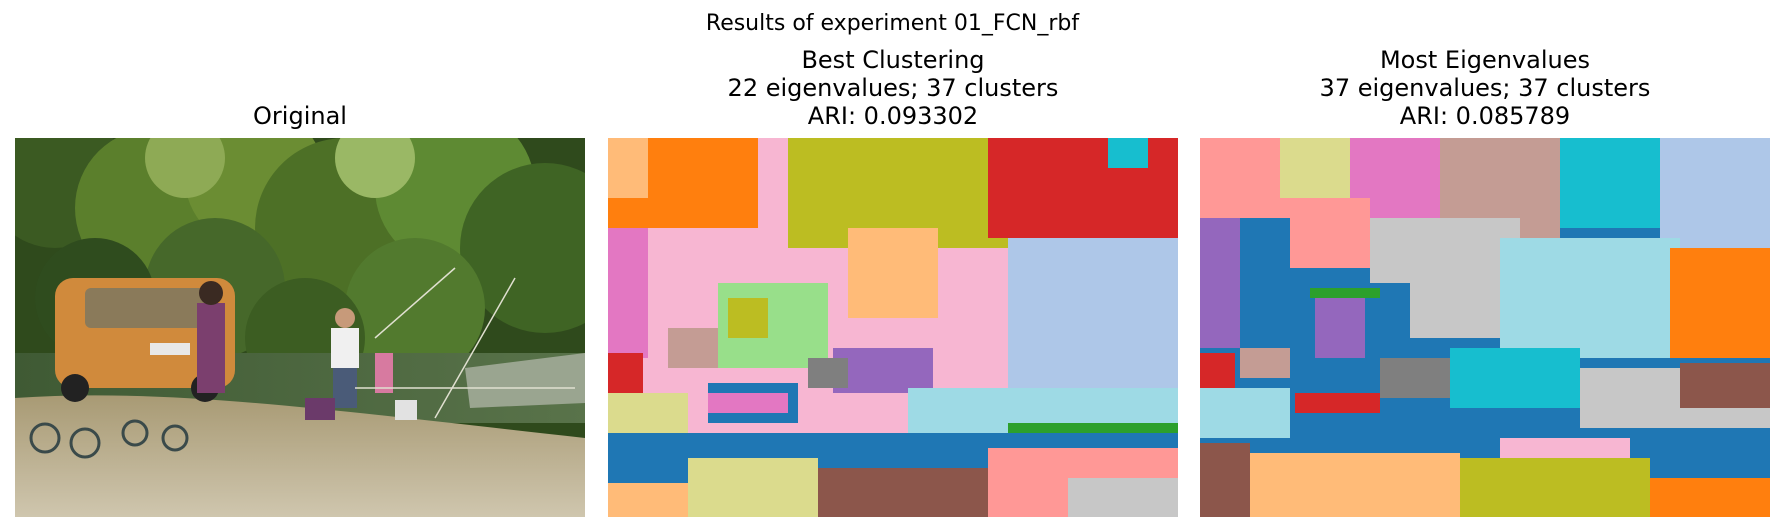 The width and height of the screenshot is (1785, 532). Describe the element at coordinates (892, 23) in the screenshot. I see `figure-suptitle: Results of experiment 01_FCN_rbf` at that location.